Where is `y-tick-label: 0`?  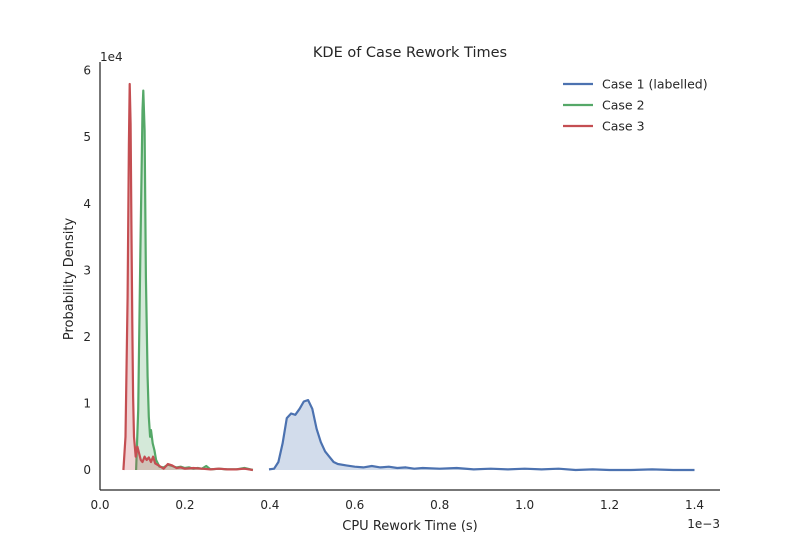 y-tick-label: 0 is located at coordinates (87, 470).